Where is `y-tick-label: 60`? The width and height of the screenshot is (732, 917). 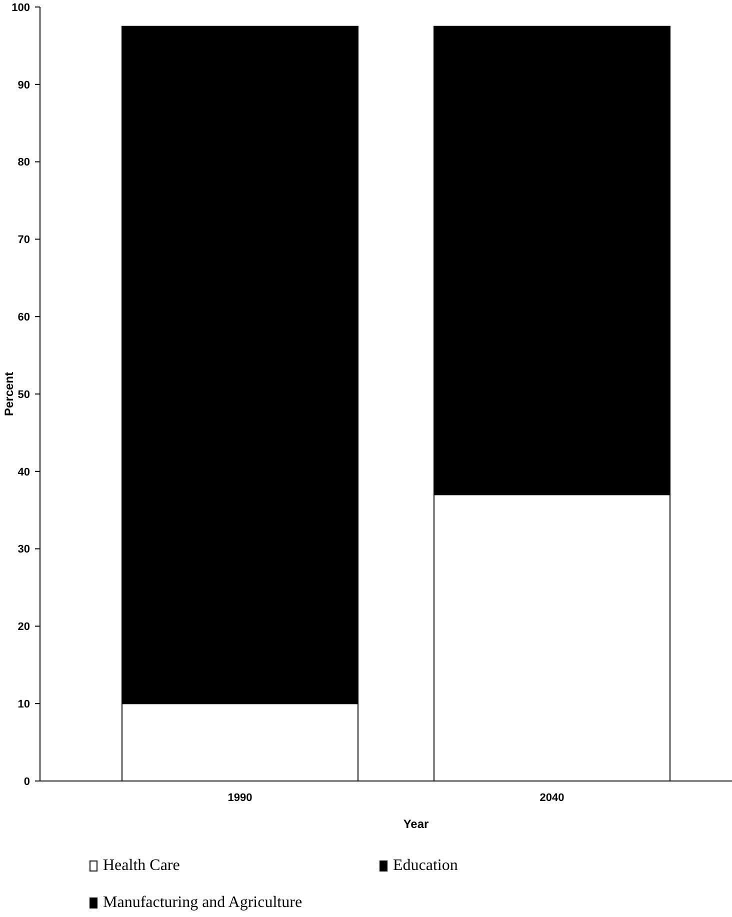
y-tick-label: 60 is located at coordinates (24, 317).